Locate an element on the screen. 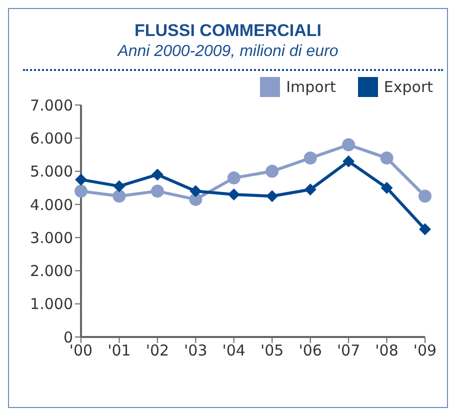 The width and height of the screenshot is (464, 420). chart-subtitle: Anni 2000-2009, milioni di euro is located at coordinates (228, 52).